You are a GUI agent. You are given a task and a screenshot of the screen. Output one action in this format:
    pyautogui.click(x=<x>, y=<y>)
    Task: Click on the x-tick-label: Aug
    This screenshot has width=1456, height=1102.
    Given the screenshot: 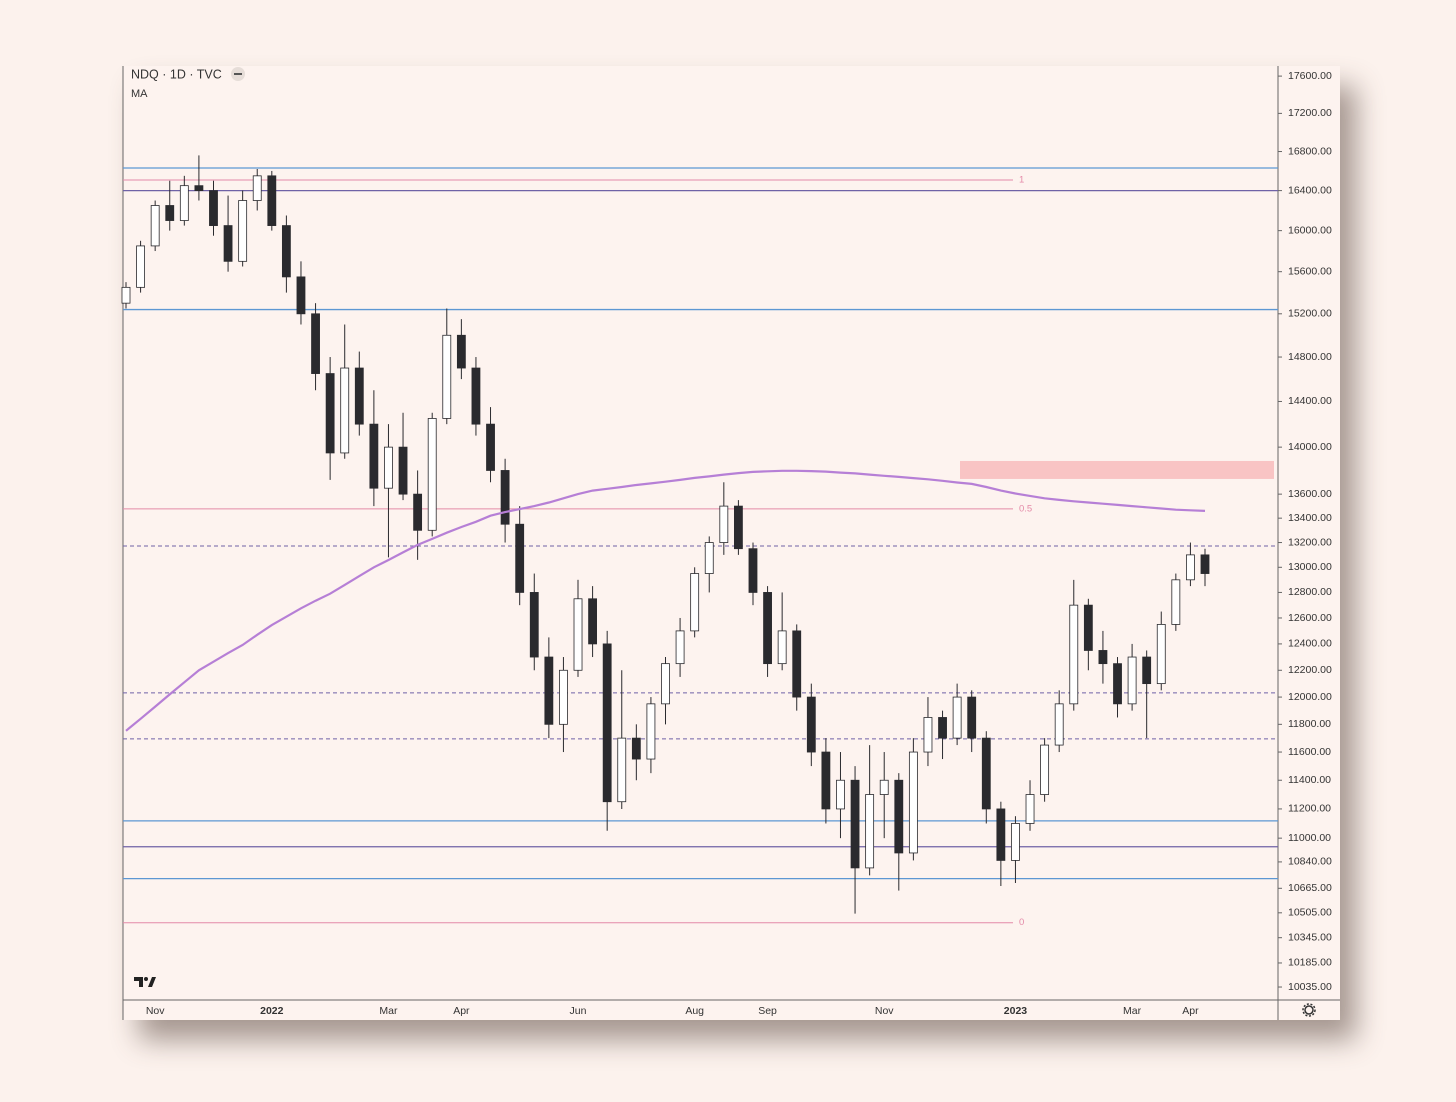 What is the action you would take?
    pyautogui.click(x=694, y=1011)
    